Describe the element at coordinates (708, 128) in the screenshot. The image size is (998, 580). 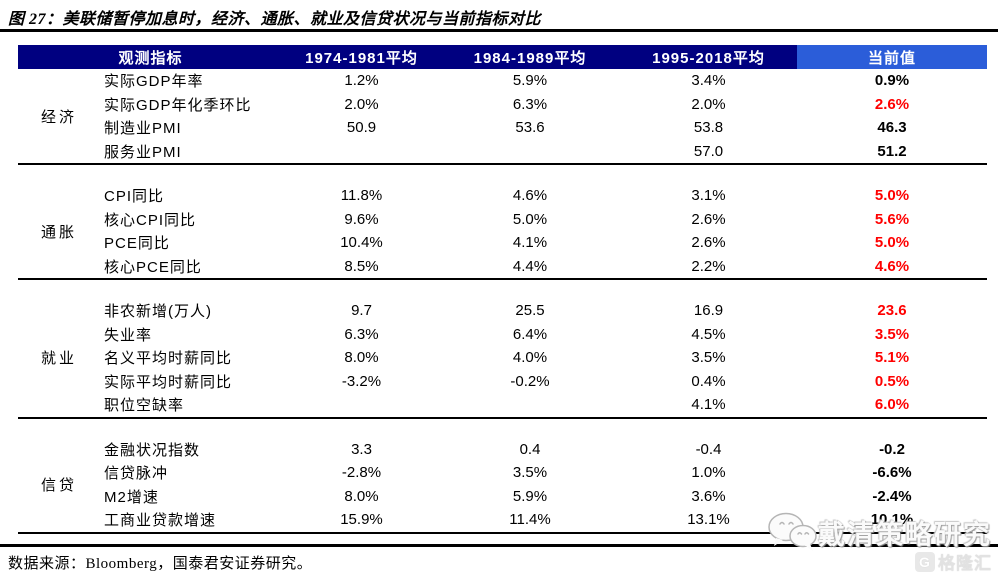
I see `value-1995-2018: 53.8` at that location.